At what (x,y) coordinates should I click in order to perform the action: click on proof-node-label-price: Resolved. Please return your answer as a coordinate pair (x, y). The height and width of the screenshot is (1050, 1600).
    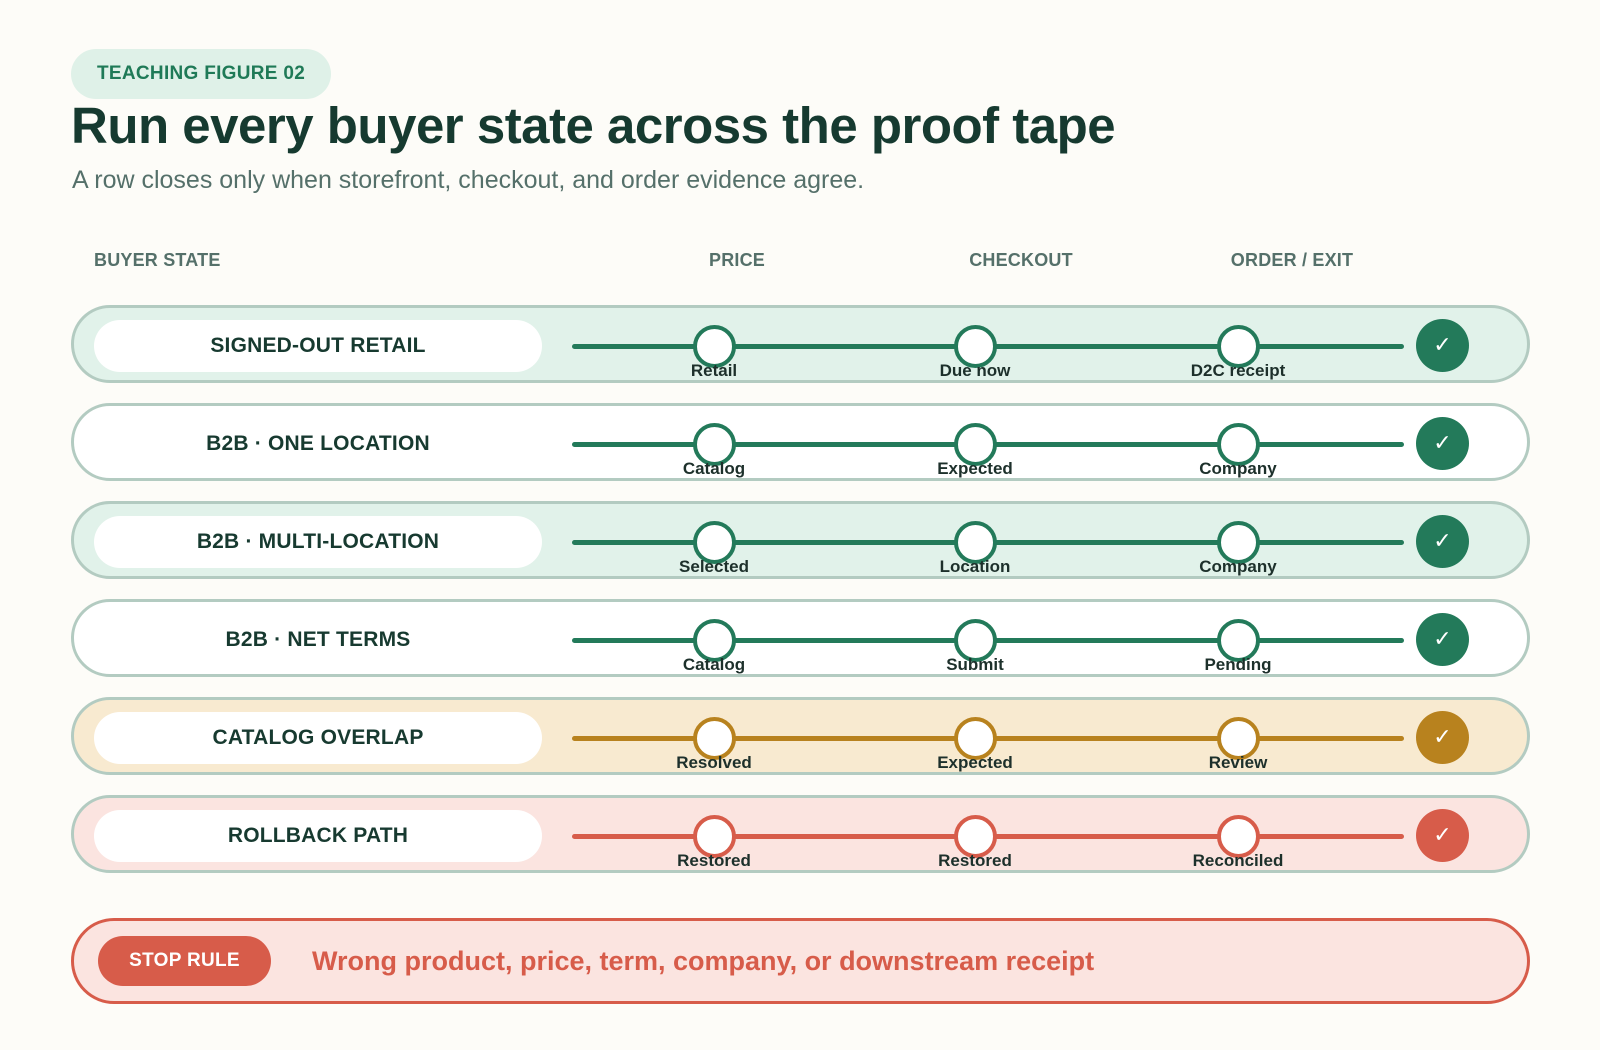
    Looking at the image, I should click on (714, 762).